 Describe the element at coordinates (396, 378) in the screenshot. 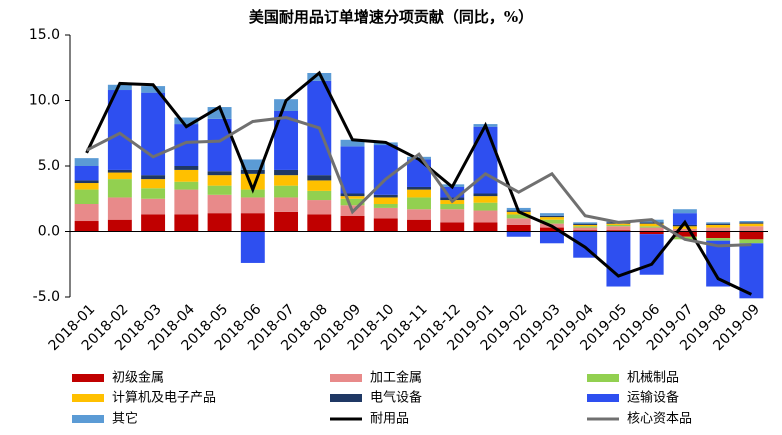

I see `legend-label: 加工金属` at that location.